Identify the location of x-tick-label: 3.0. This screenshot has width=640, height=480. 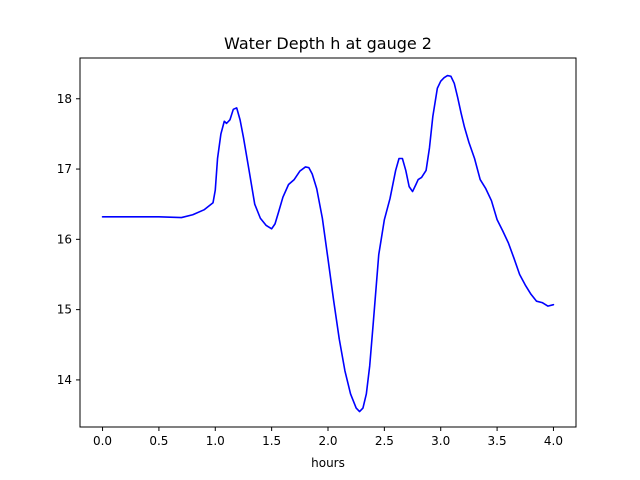
(440, 441).